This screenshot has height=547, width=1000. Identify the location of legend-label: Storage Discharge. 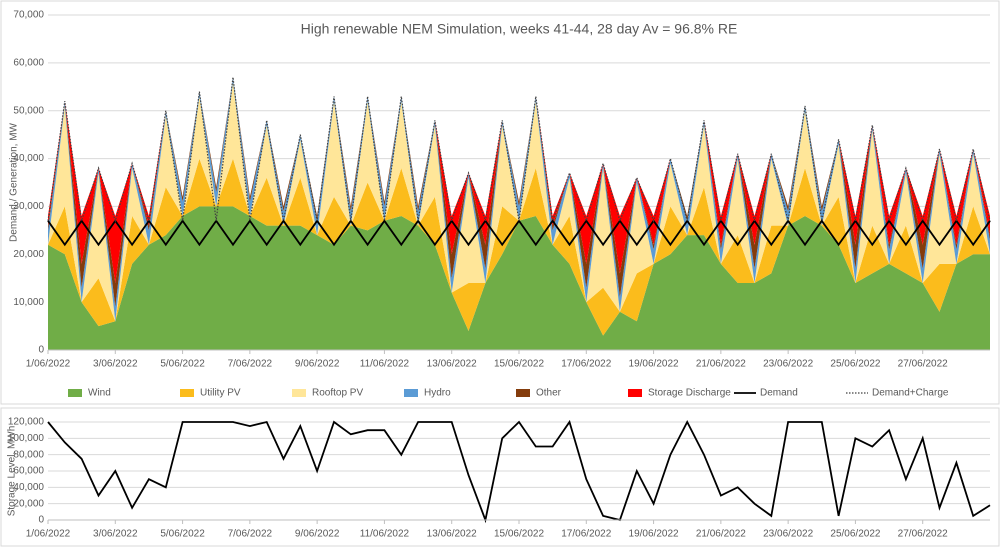
(689, 393).